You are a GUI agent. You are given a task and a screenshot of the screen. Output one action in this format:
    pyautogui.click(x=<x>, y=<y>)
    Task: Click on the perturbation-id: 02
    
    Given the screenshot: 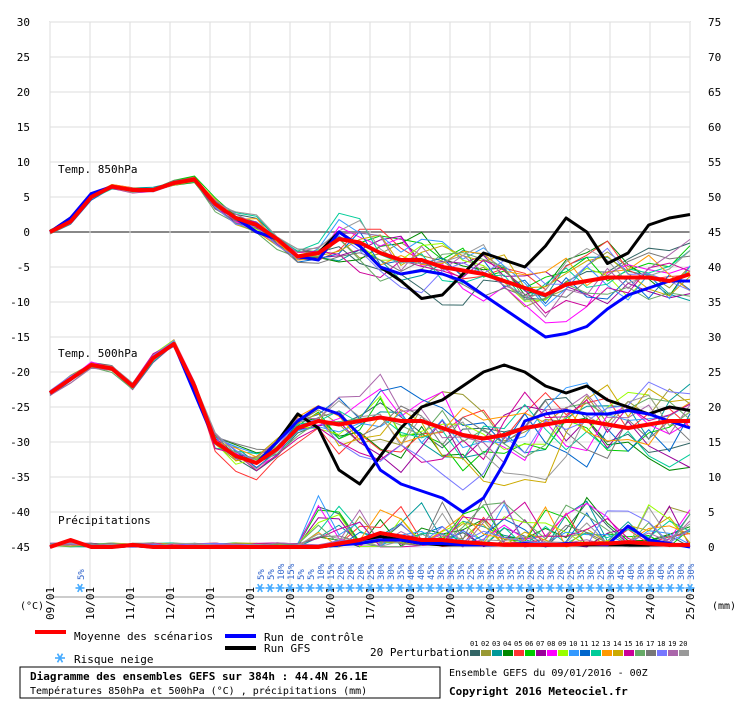 What is the action you would take?
    pyautogui.click(x=485, y=644)
    